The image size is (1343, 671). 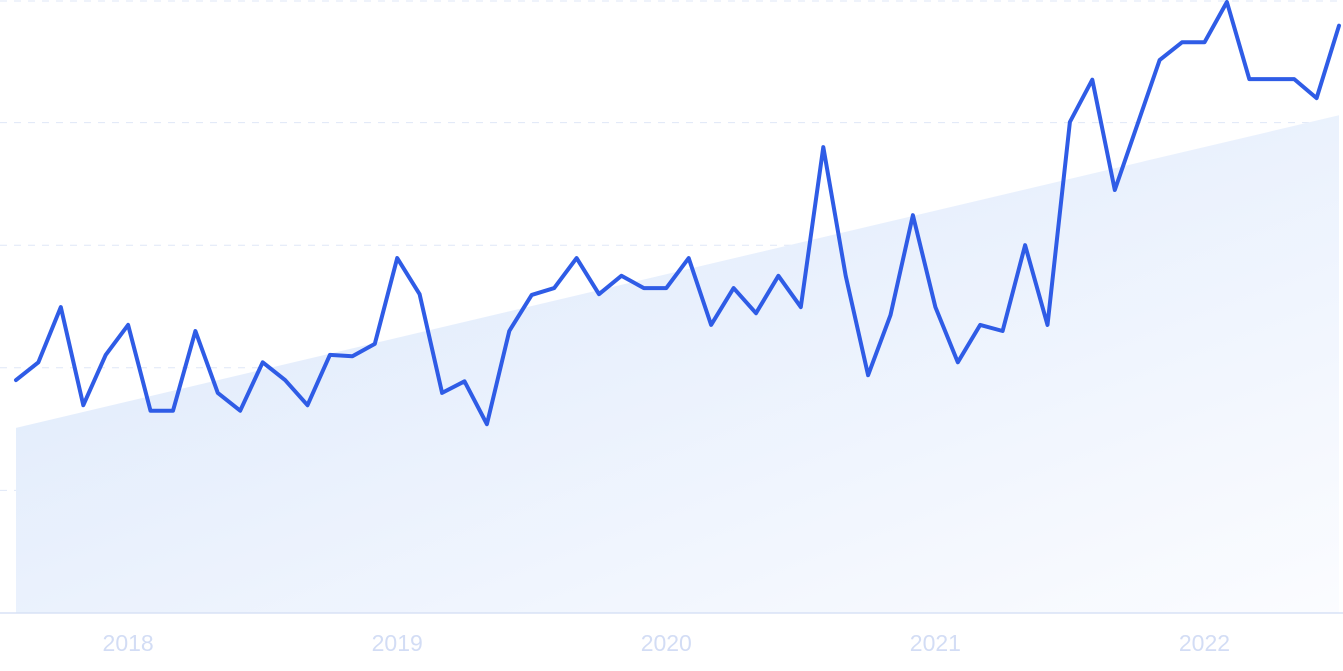 I want to click on x-tick-label: 2020, so click(x=666, y=643).